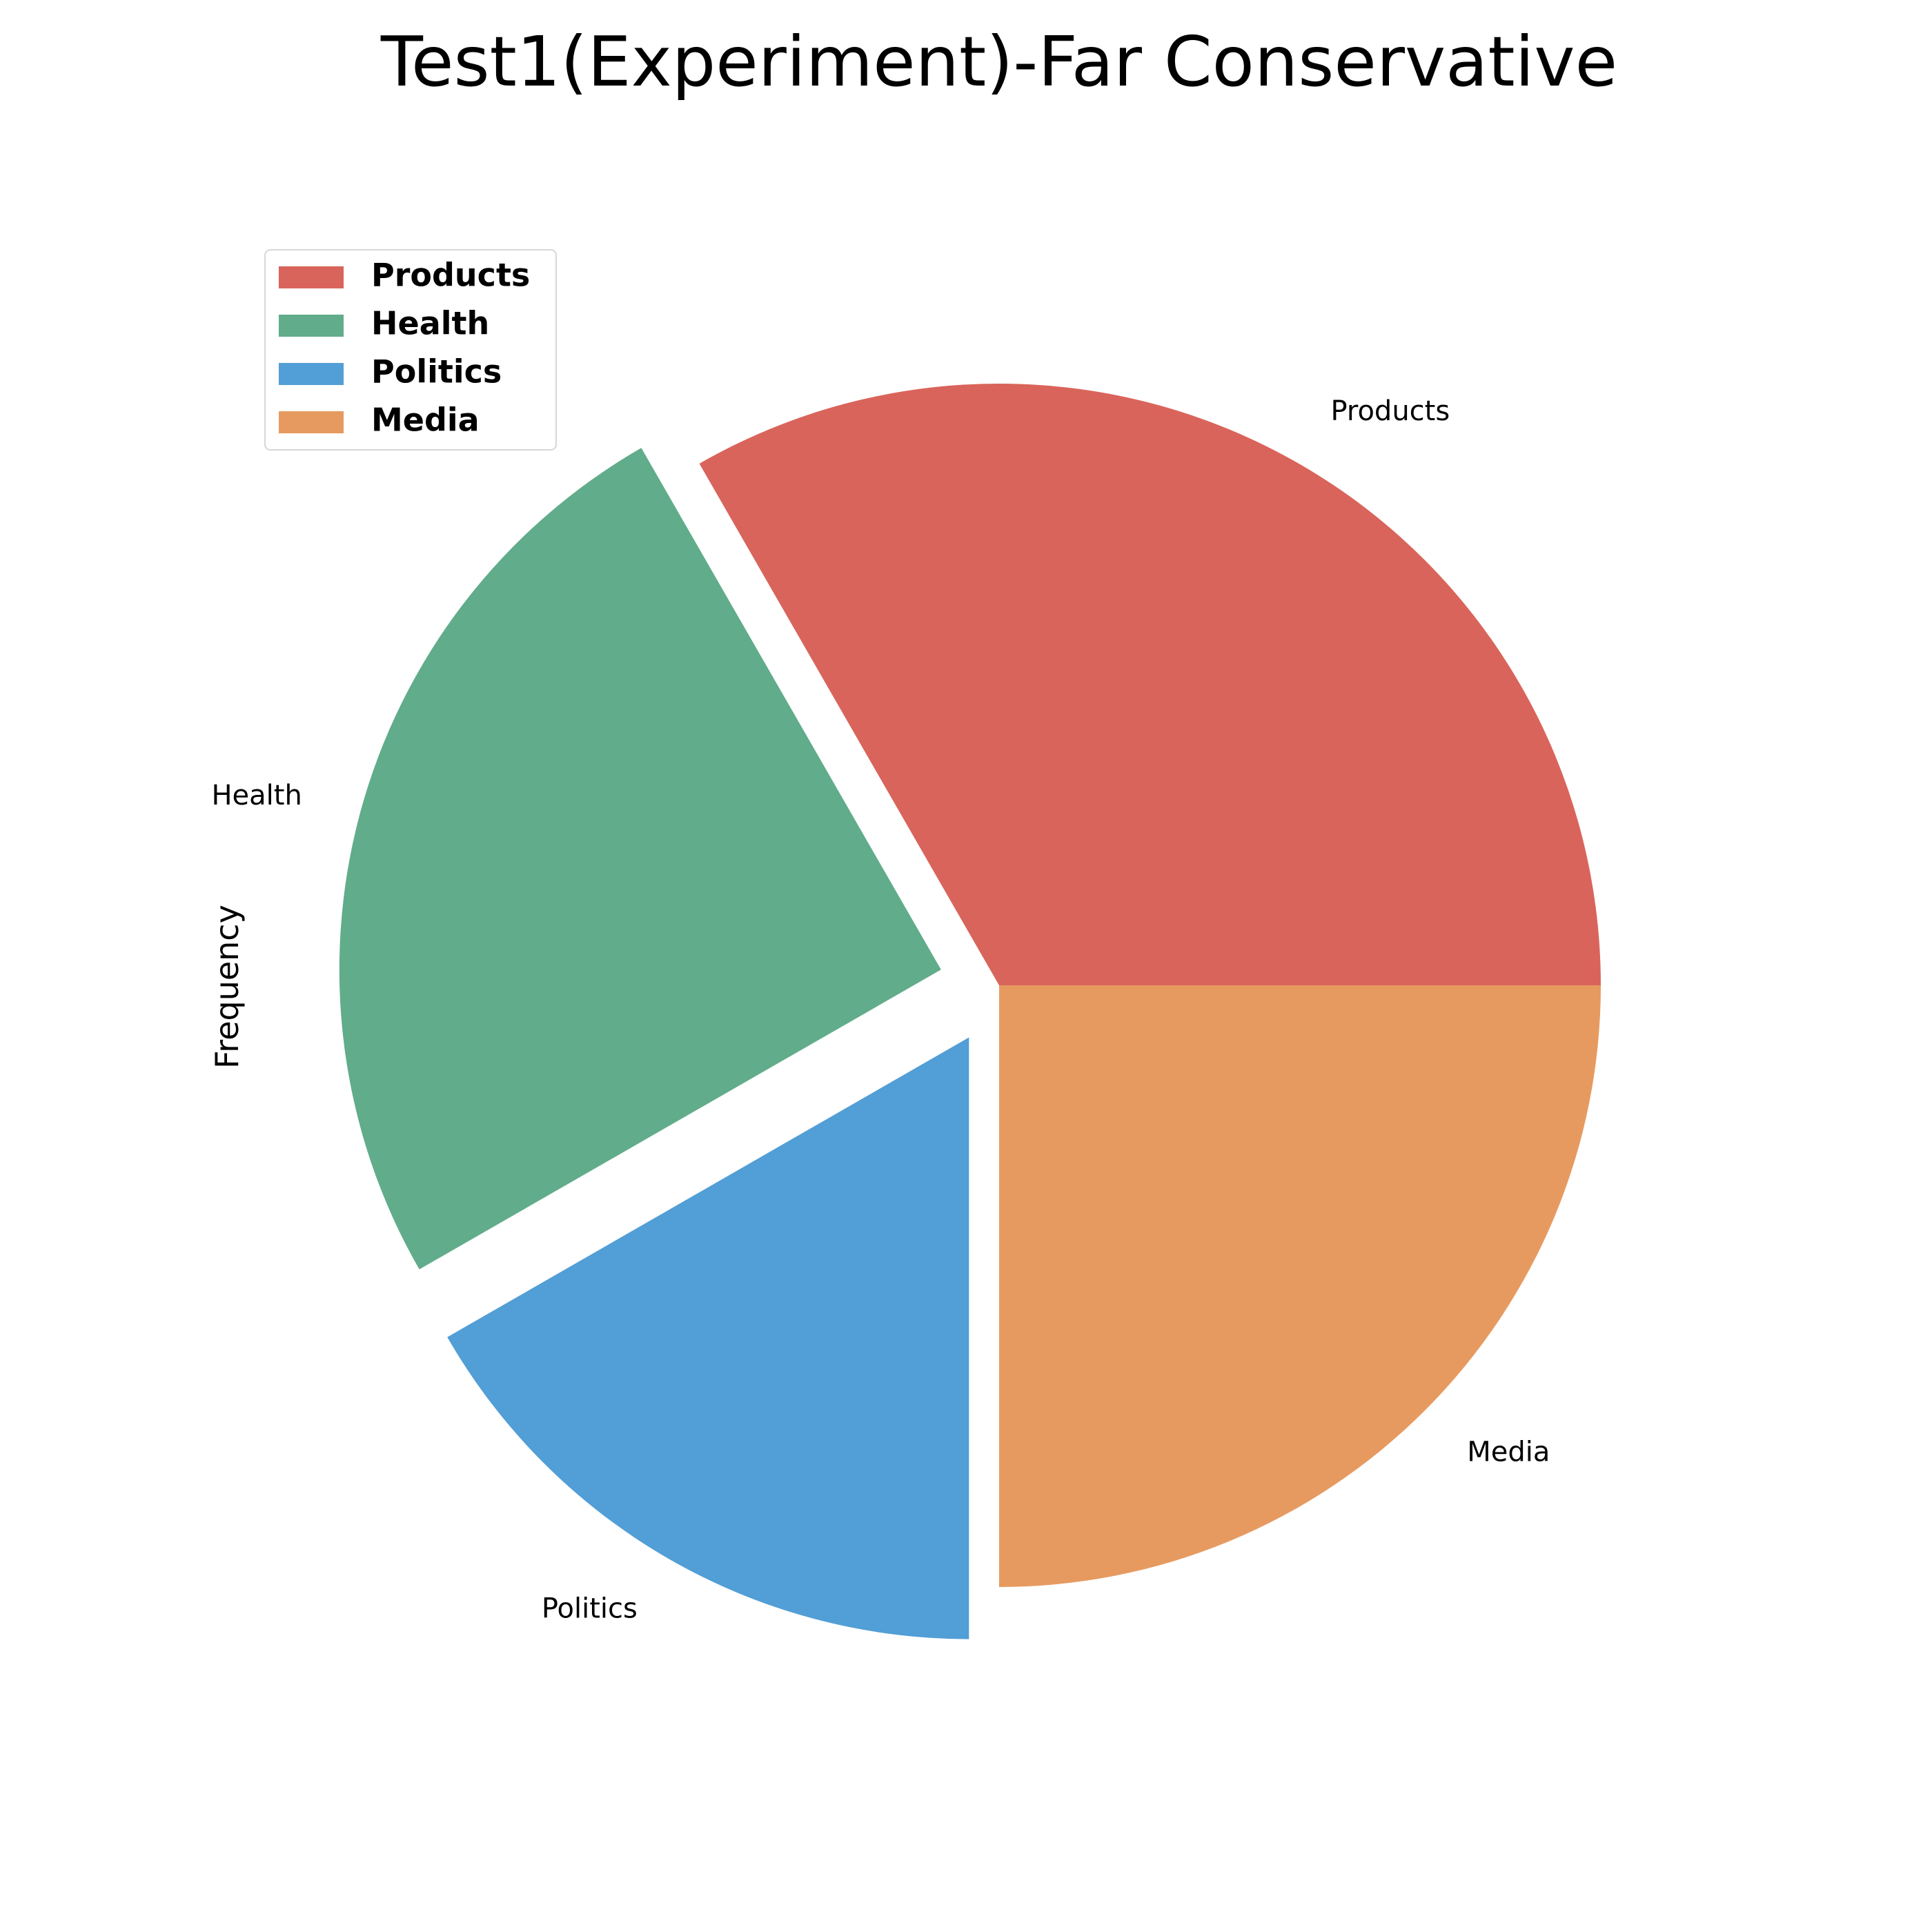 The height and width of the screenshot is (1932, 1932). I want to click on slice-label-products: Products, so click(1390, 411).